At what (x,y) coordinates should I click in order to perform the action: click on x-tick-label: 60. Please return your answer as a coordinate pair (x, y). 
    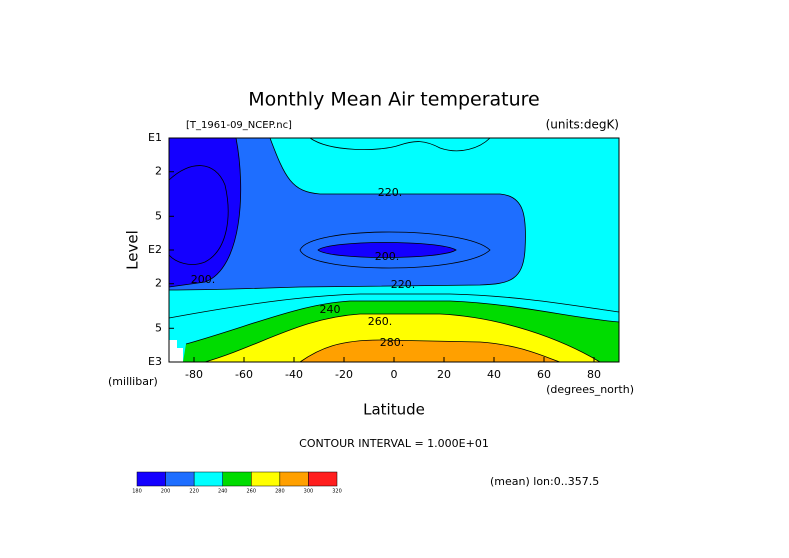
    Looking at the image, I should click on (544, 374).